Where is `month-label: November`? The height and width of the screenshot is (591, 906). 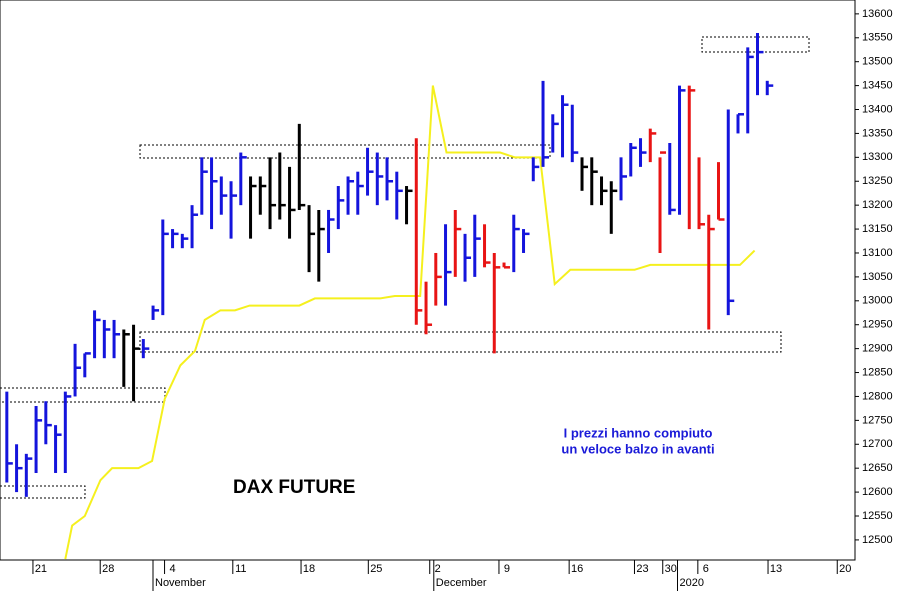
month-label: November is located at coordinates (180, 583).